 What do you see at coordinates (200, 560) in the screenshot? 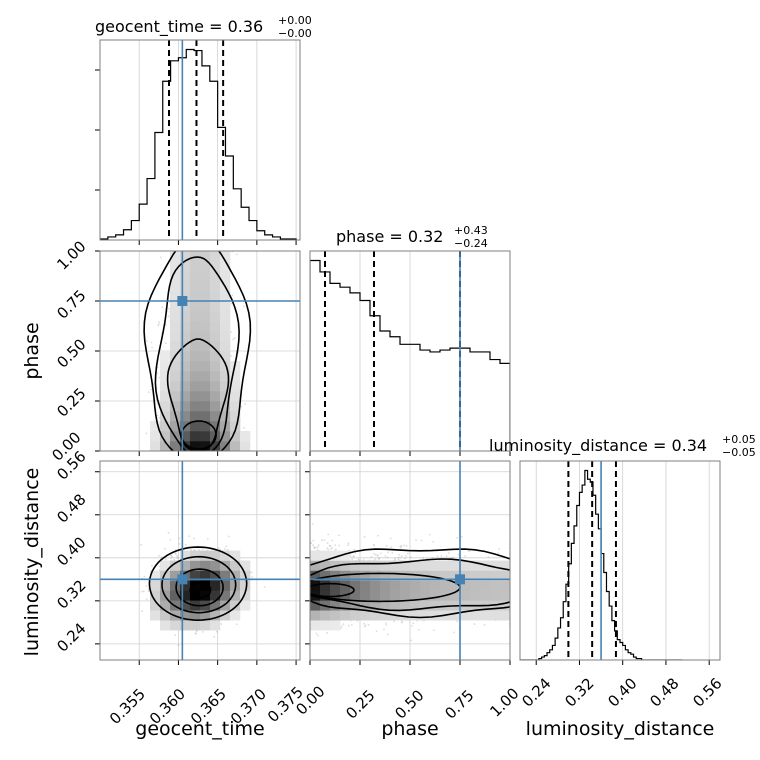
I see `panel-frame` at bounding box center [200, 560].